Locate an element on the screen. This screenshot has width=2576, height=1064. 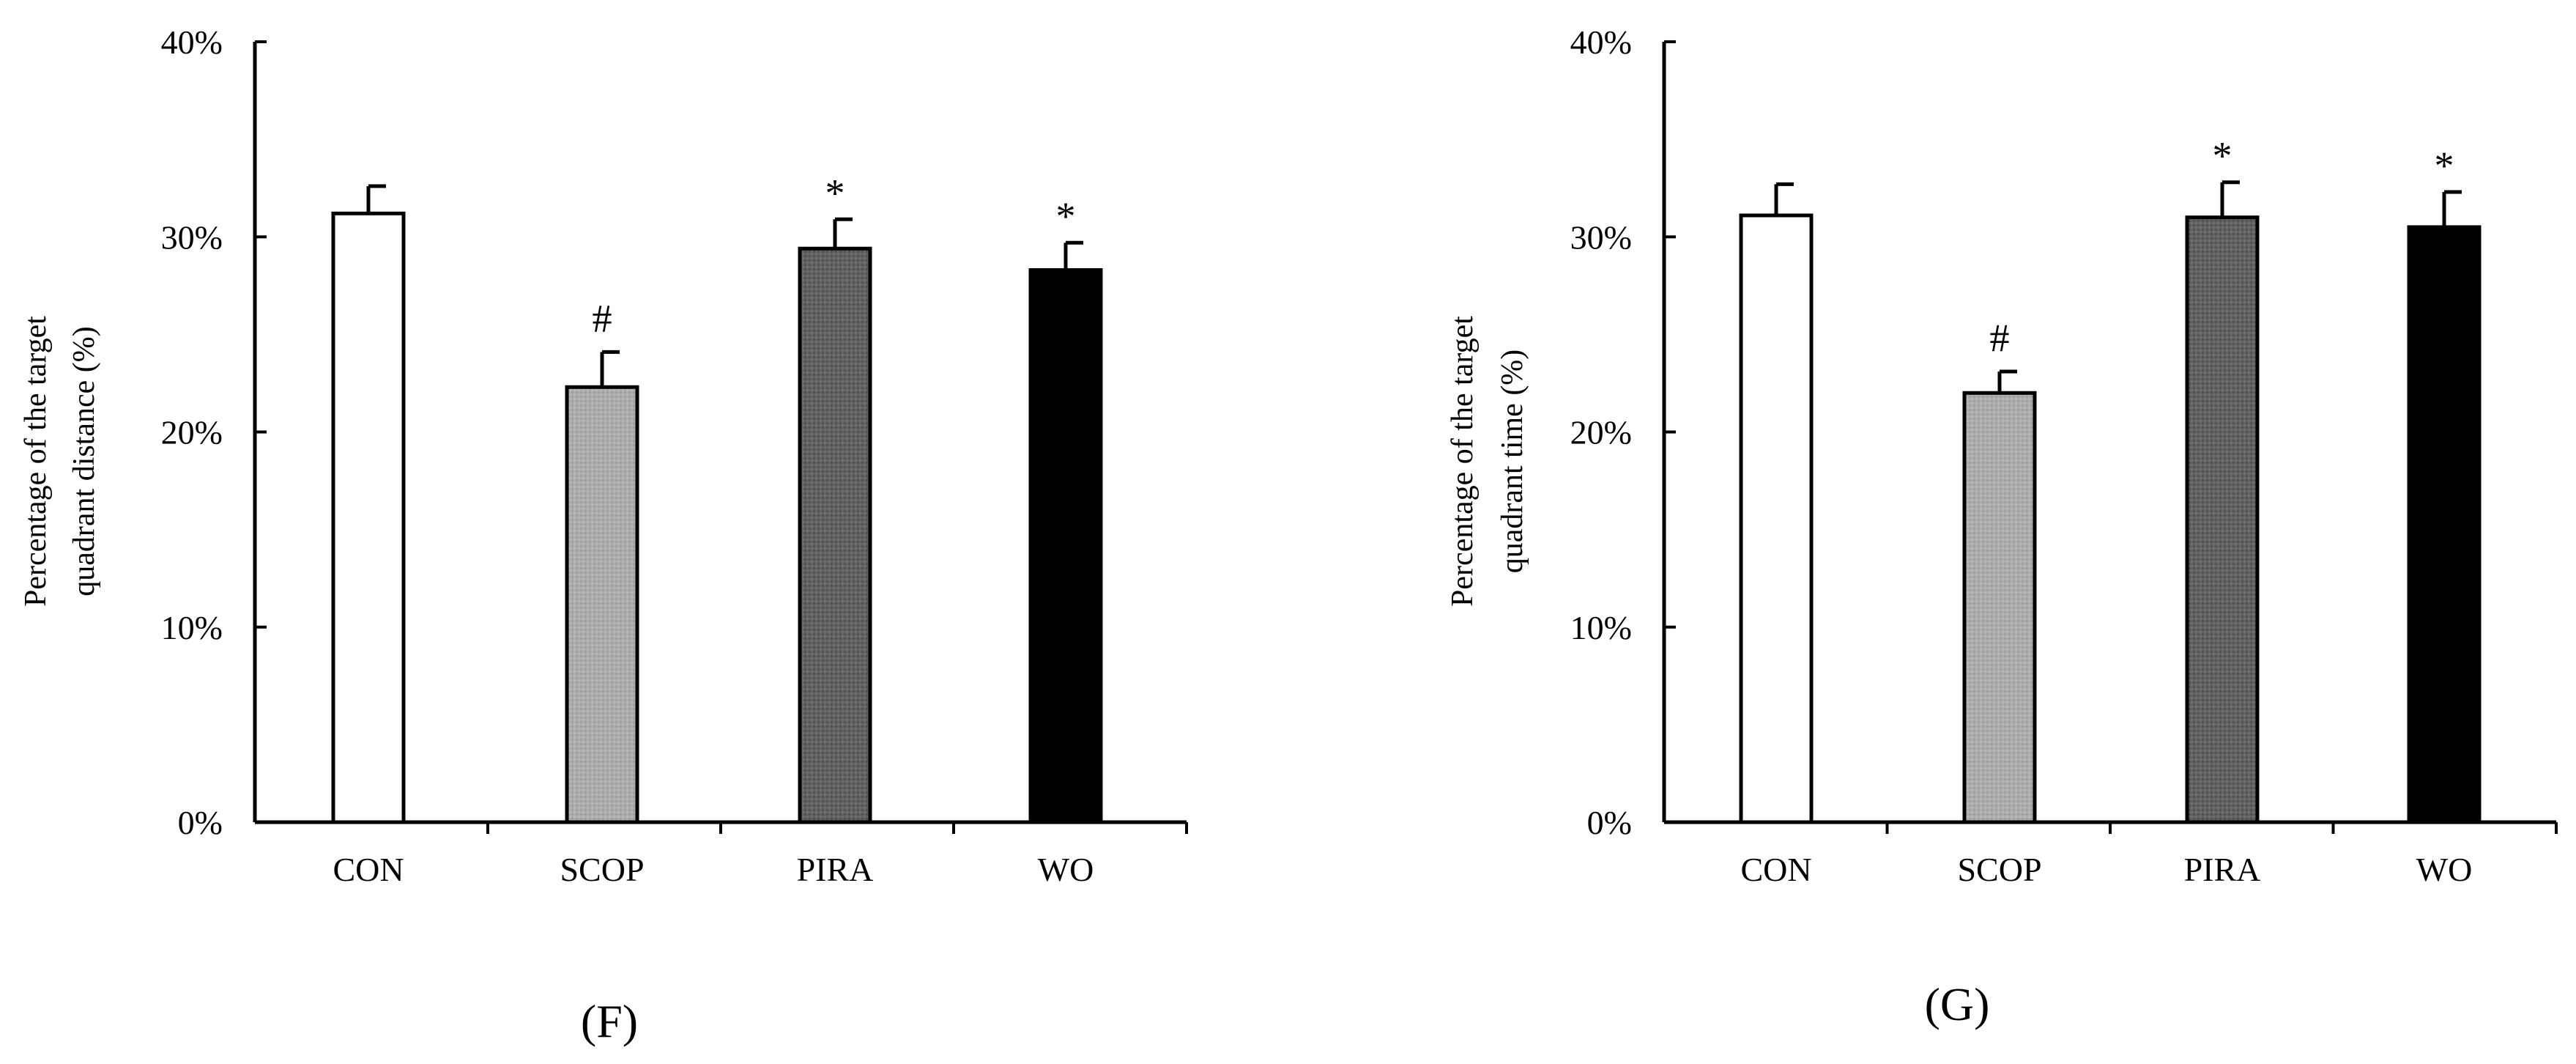
panel-label: (F) is located at coordinates (609, 1021).